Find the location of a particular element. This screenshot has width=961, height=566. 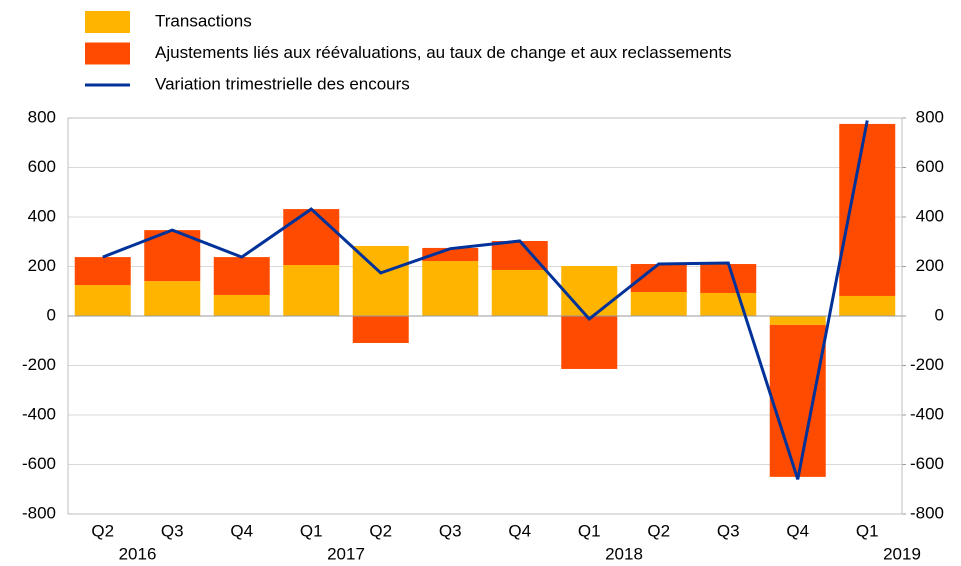

y-tick-label: 600 is located at coordinates (42, 166).